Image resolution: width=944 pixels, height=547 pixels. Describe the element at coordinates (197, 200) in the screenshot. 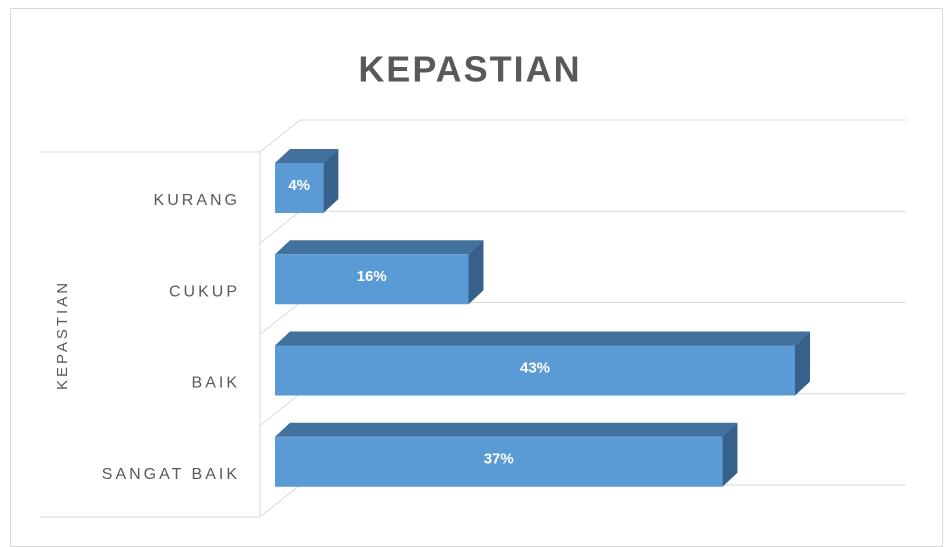

I see `category-label: KURANG` at that location.